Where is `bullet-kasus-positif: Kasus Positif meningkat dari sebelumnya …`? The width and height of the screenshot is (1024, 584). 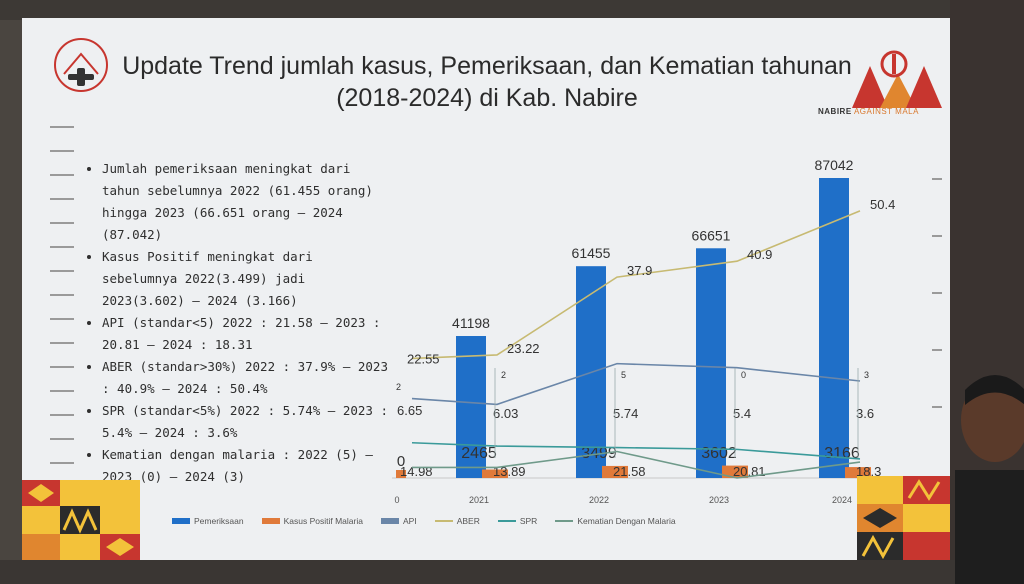 bullet-kasus-positif: Kasus Positif meningkat dari sebelumnya … is located at coordinates (248, 279).